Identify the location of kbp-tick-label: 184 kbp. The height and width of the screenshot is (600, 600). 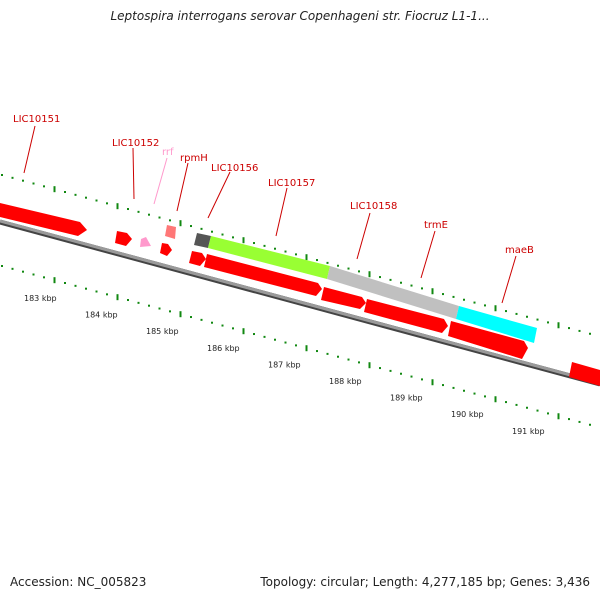
(101, 315).